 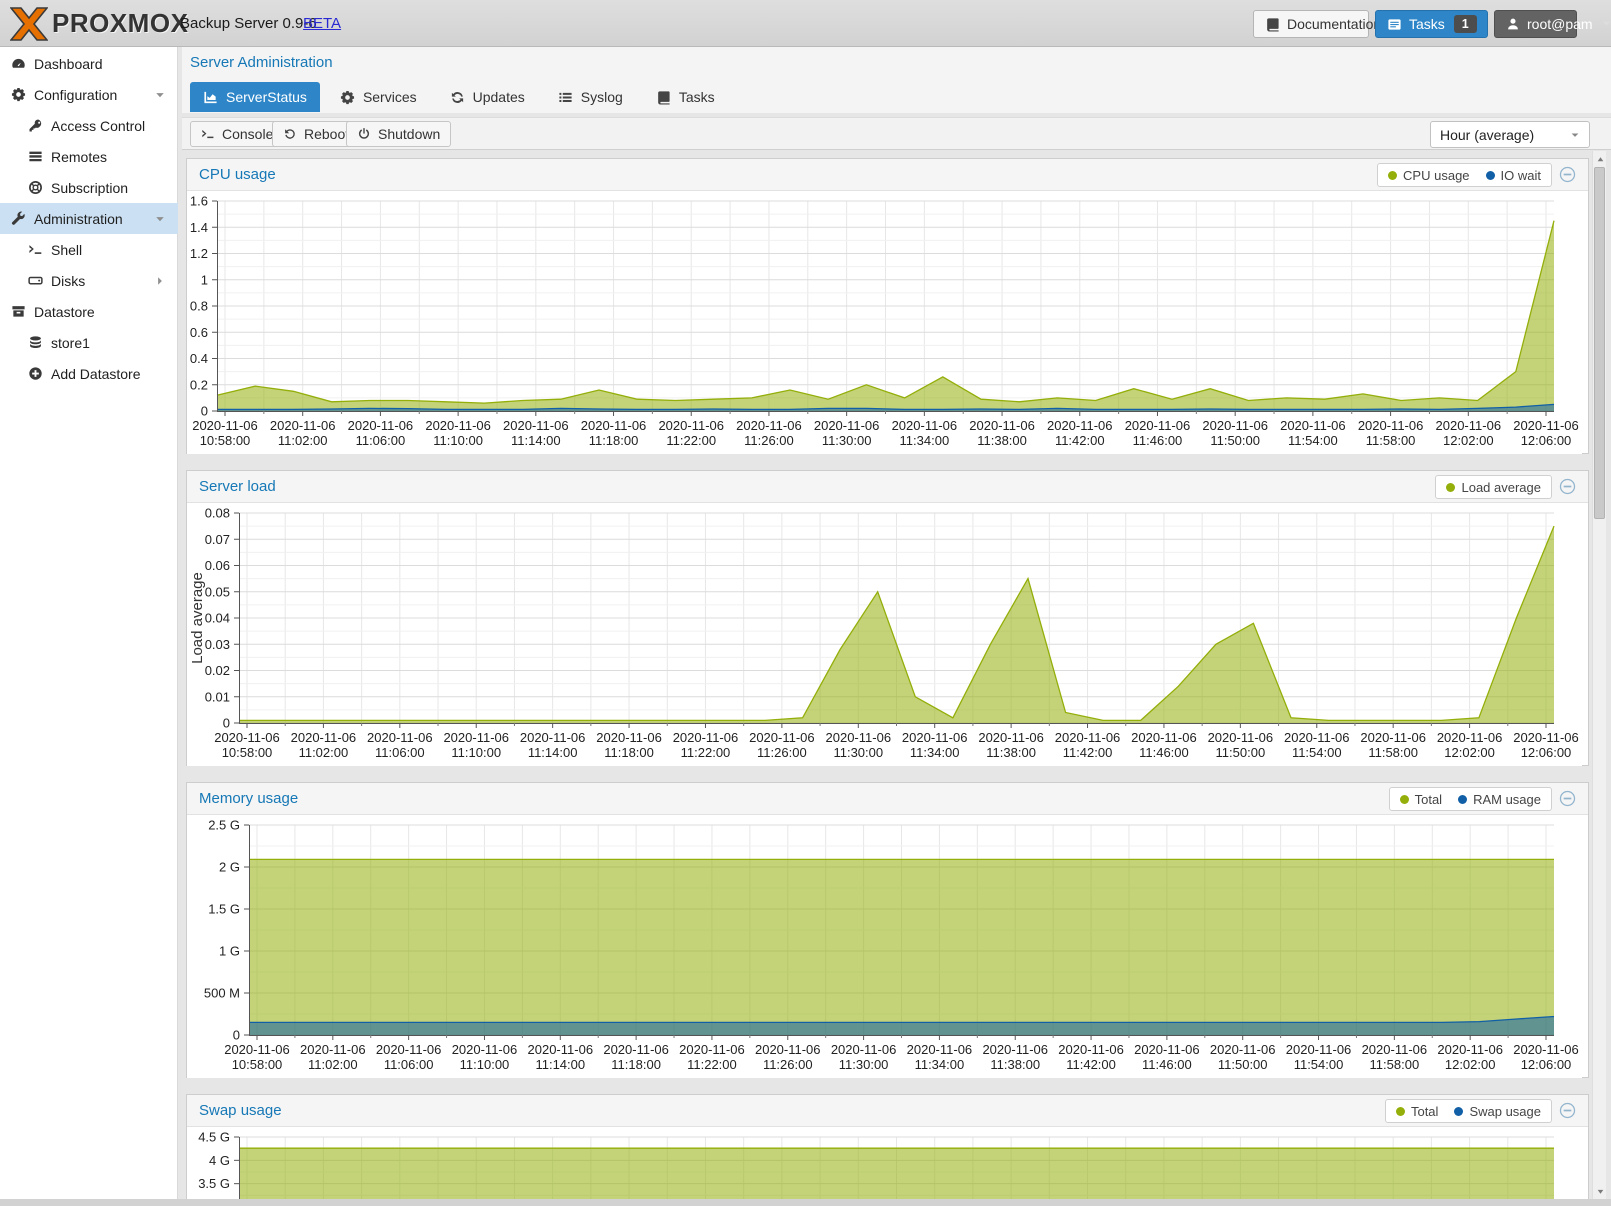 I want to click on tab-tasks: Tasks, so click(x=685, y=97).